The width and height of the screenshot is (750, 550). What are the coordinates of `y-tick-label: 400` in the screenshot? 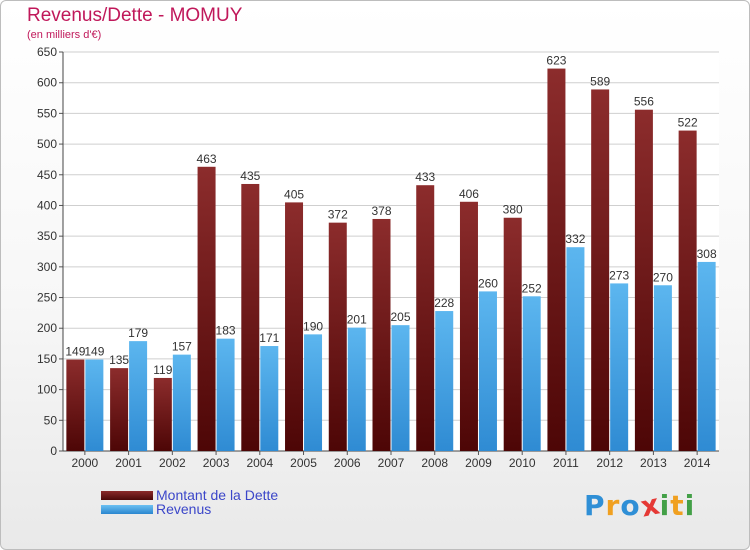 It's located at (47, 205).